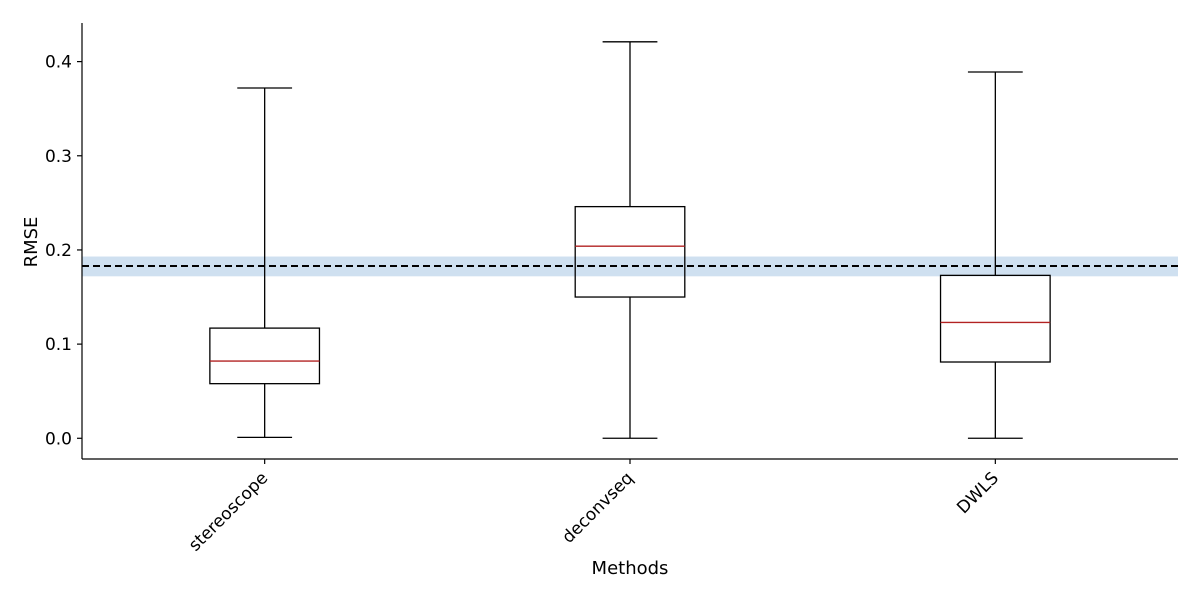 This screenshot has width=1200, height=600. I want to click on x-ticks-layer: stereoscope deconvseq DWLS, so click(594, 507).